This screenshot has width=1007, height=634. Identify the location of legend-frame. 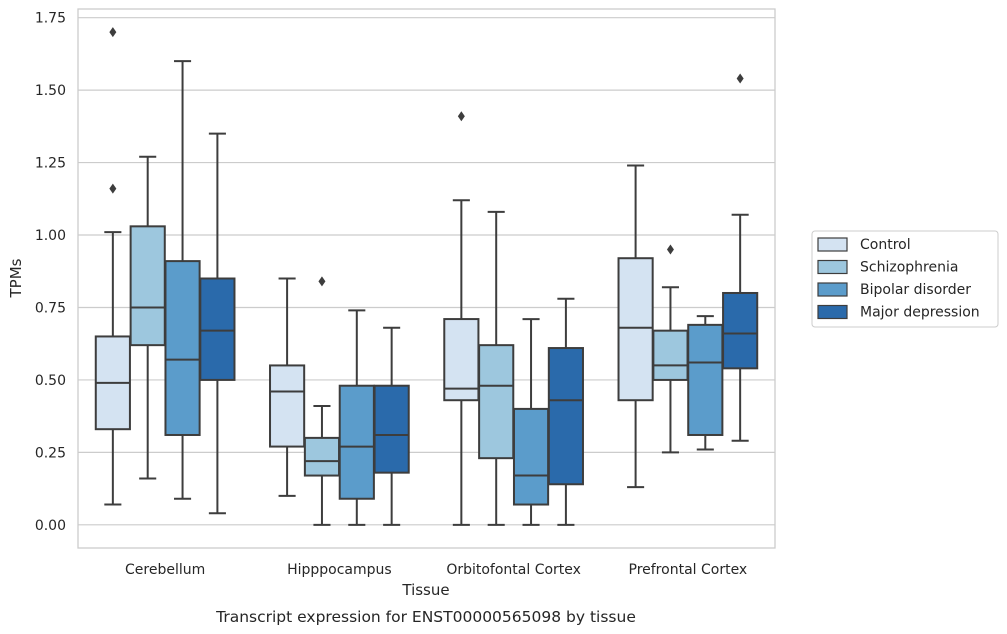
(905, 279).